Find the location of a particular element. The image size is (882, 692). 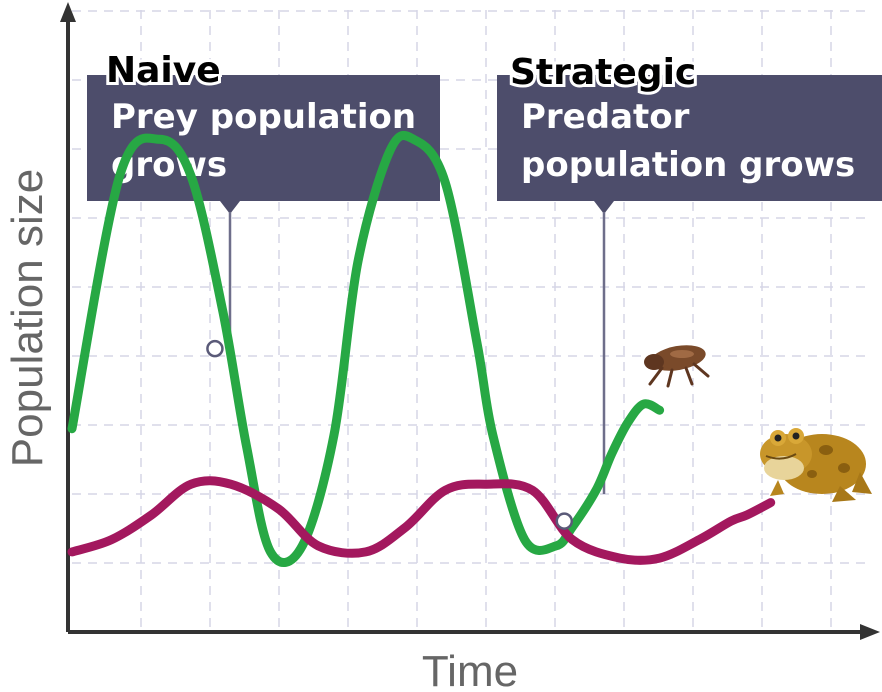

callout-pointer-prey is located at coordinates (230, 207).